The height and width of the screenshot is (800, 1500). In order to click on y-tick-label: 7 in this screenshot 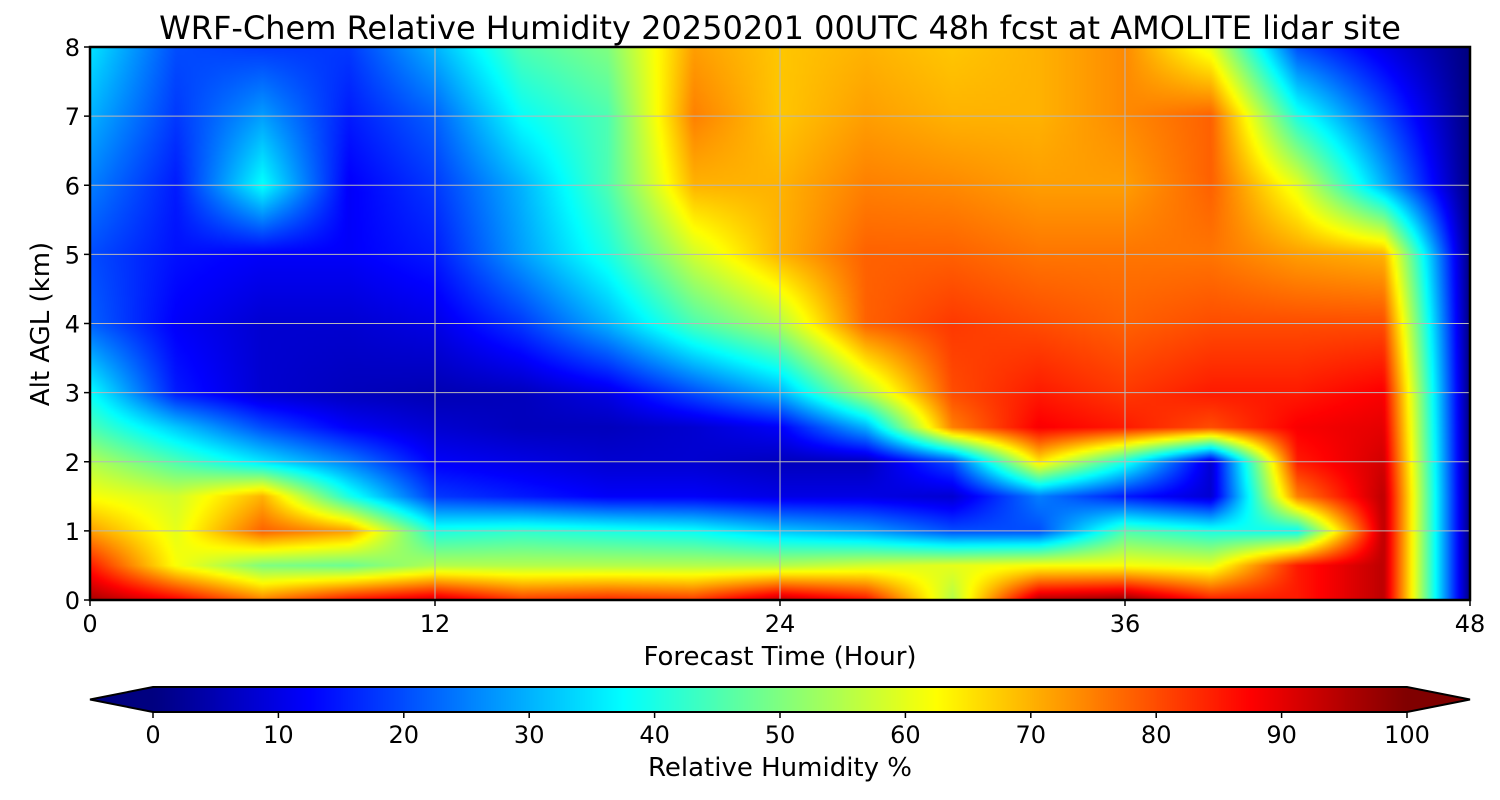, I will do `click(72, 117)`.